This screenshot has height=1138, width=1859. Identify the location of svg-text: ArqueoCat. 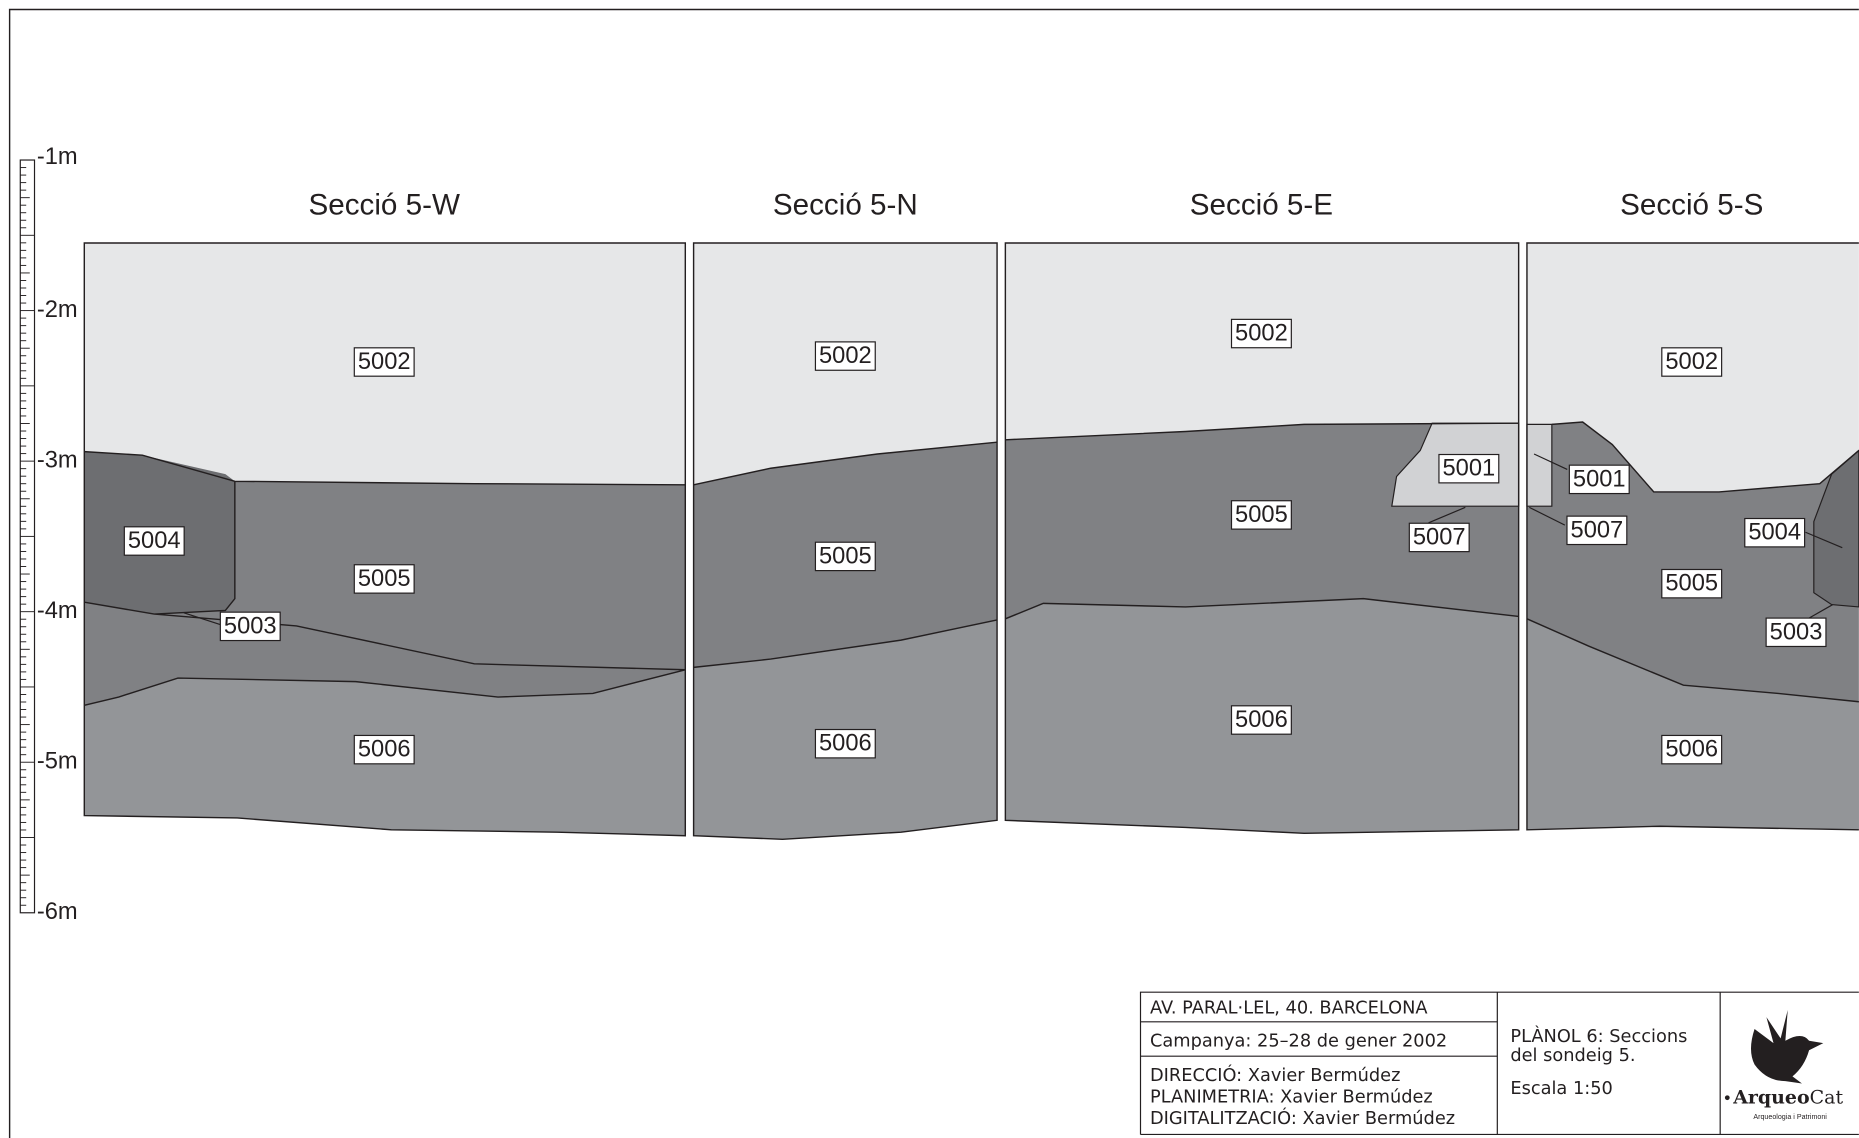
(1787, 1098).